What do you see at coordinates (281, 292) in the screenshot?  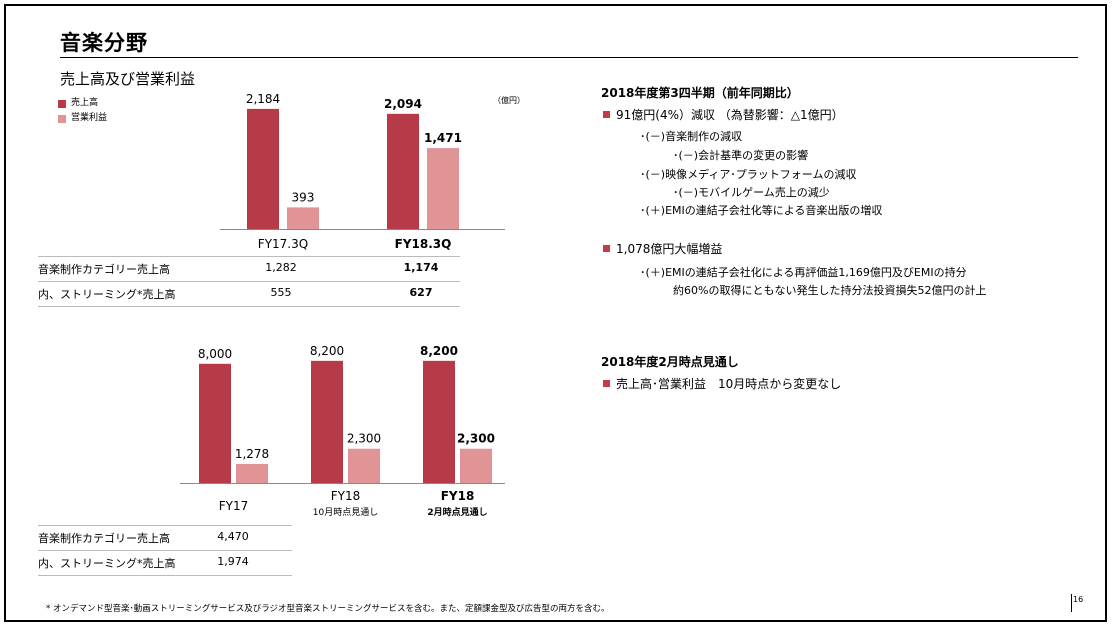 I see `cell-value: 555` at bounding box center [281, 292].